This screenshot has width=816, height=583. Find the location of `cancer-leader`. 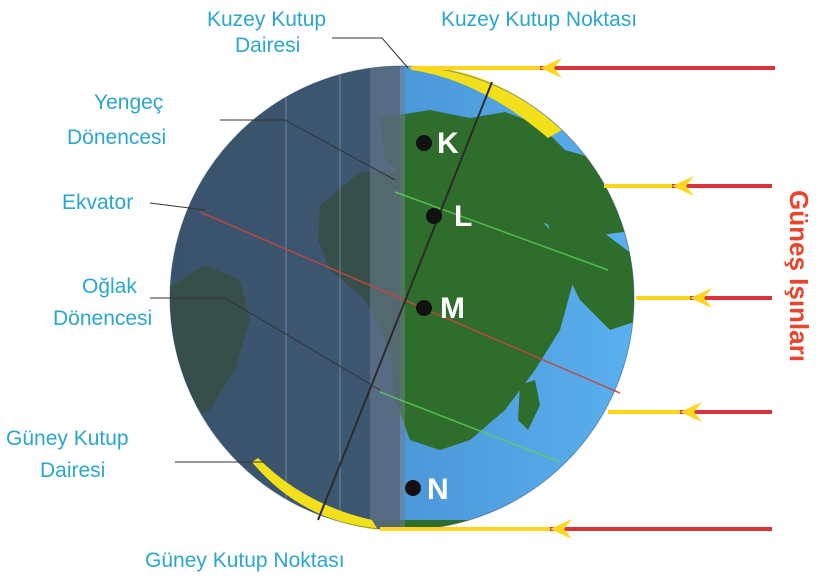

cancer-leader is located at coordinates (308, 150).